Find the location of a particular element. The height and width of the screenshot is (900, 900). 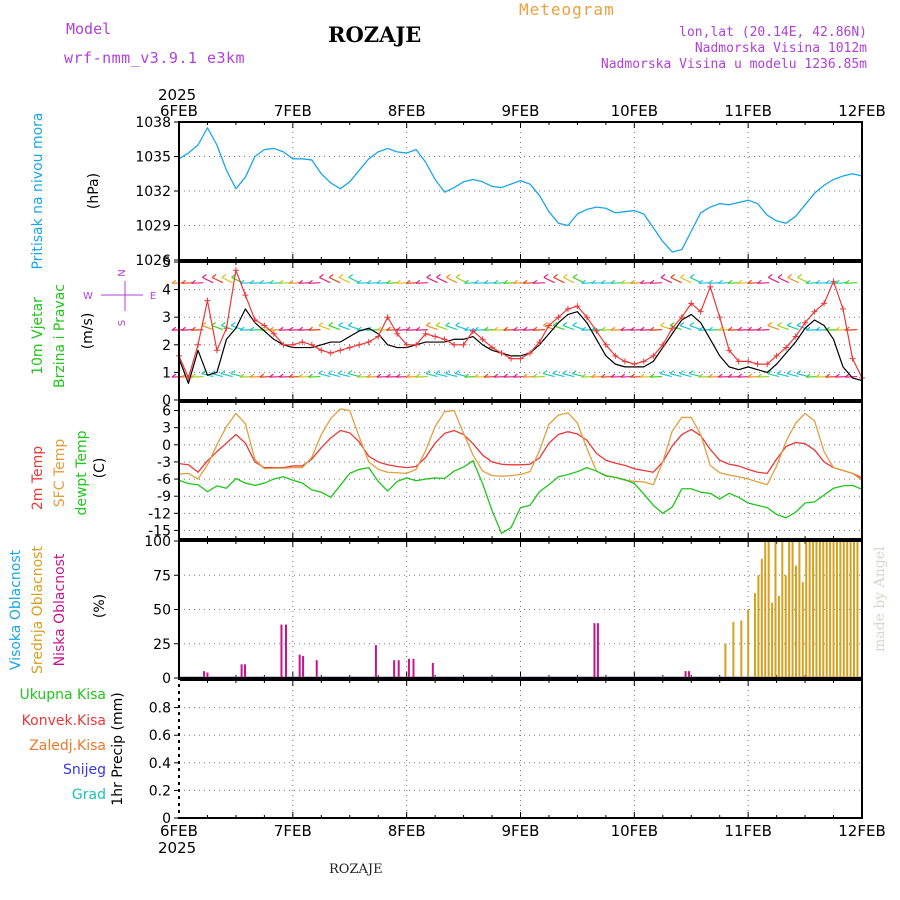

year-label-bottom: 2025 is located at coordinates (177, 848).